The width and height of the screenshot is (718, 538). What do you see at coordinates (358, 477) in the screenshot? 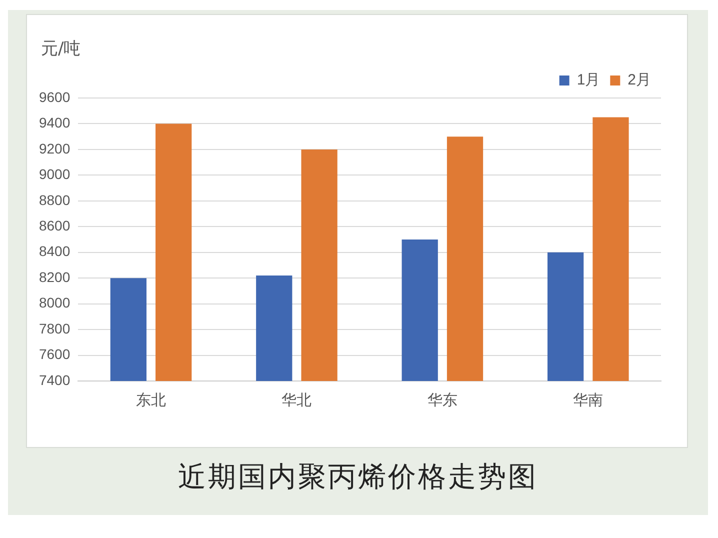
I see `text: 近期国内聚丙烯价格走势图` at bounding box center [358, 477].